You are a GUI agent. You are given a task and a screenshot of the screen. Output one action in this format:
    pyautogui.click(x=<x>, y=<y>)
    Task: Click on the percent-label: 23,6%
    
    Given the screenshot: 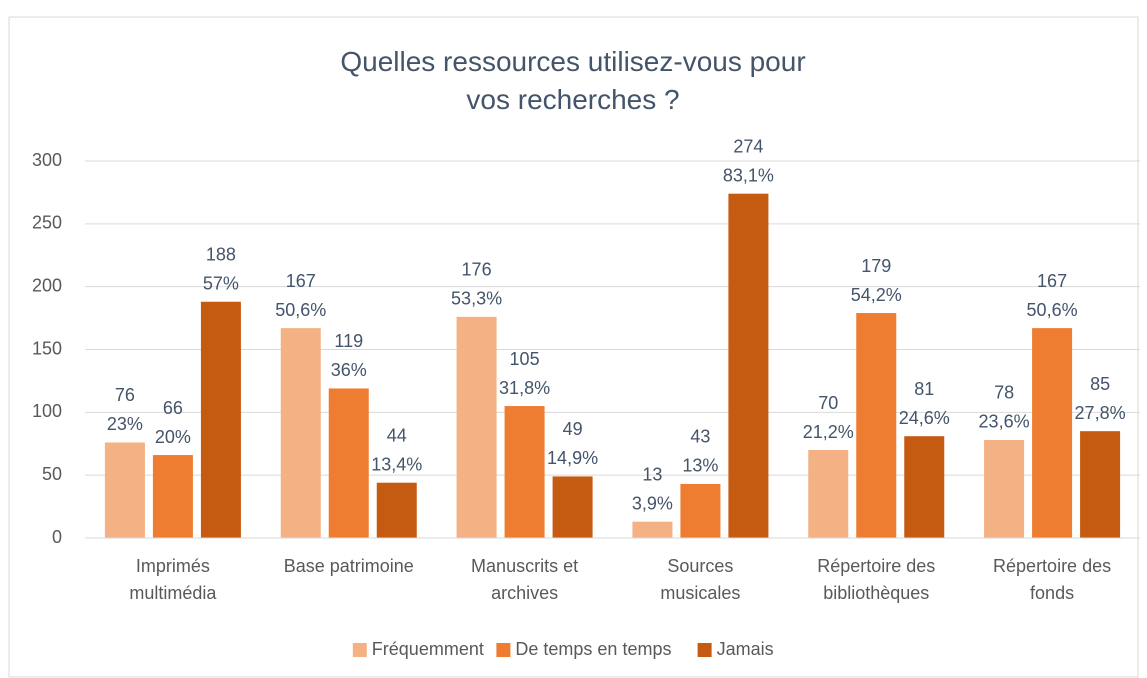 What is the action you would take?
    pyautogui.click(x=1004, y=422)
    